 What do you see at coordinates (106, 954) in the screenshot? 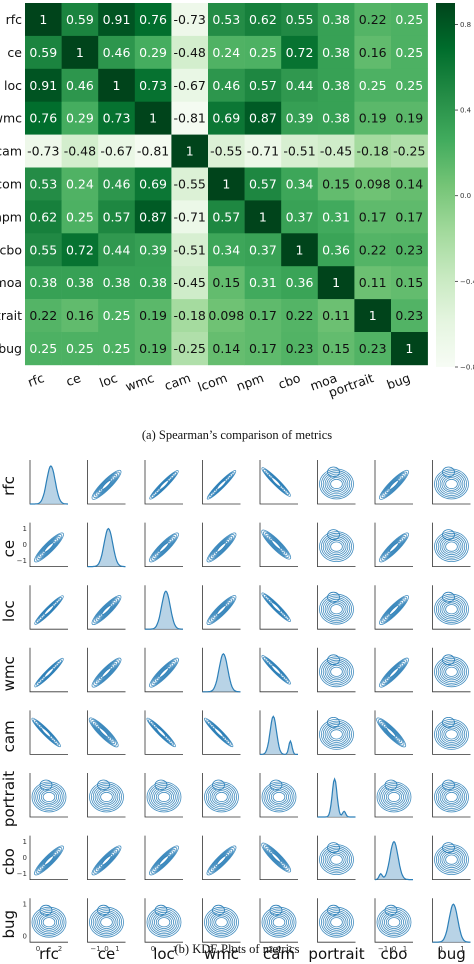
I see `pairplot-col-label: ce` at bounding box center [106, 954].